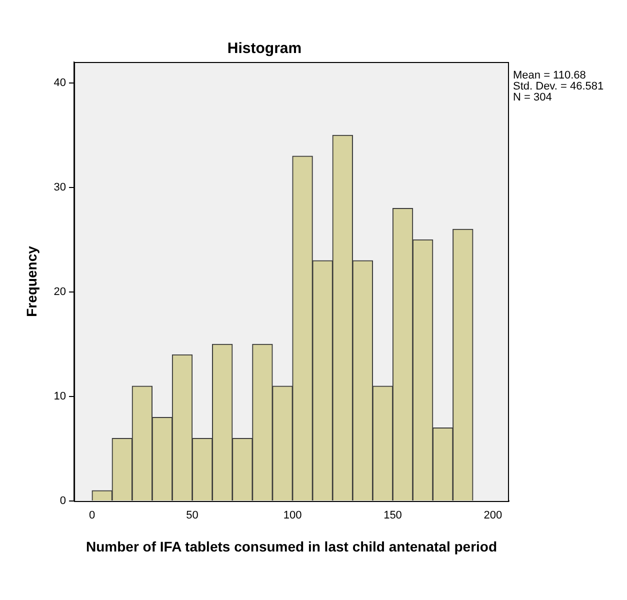  I want to click on text: N = 304, so click(532, 98).